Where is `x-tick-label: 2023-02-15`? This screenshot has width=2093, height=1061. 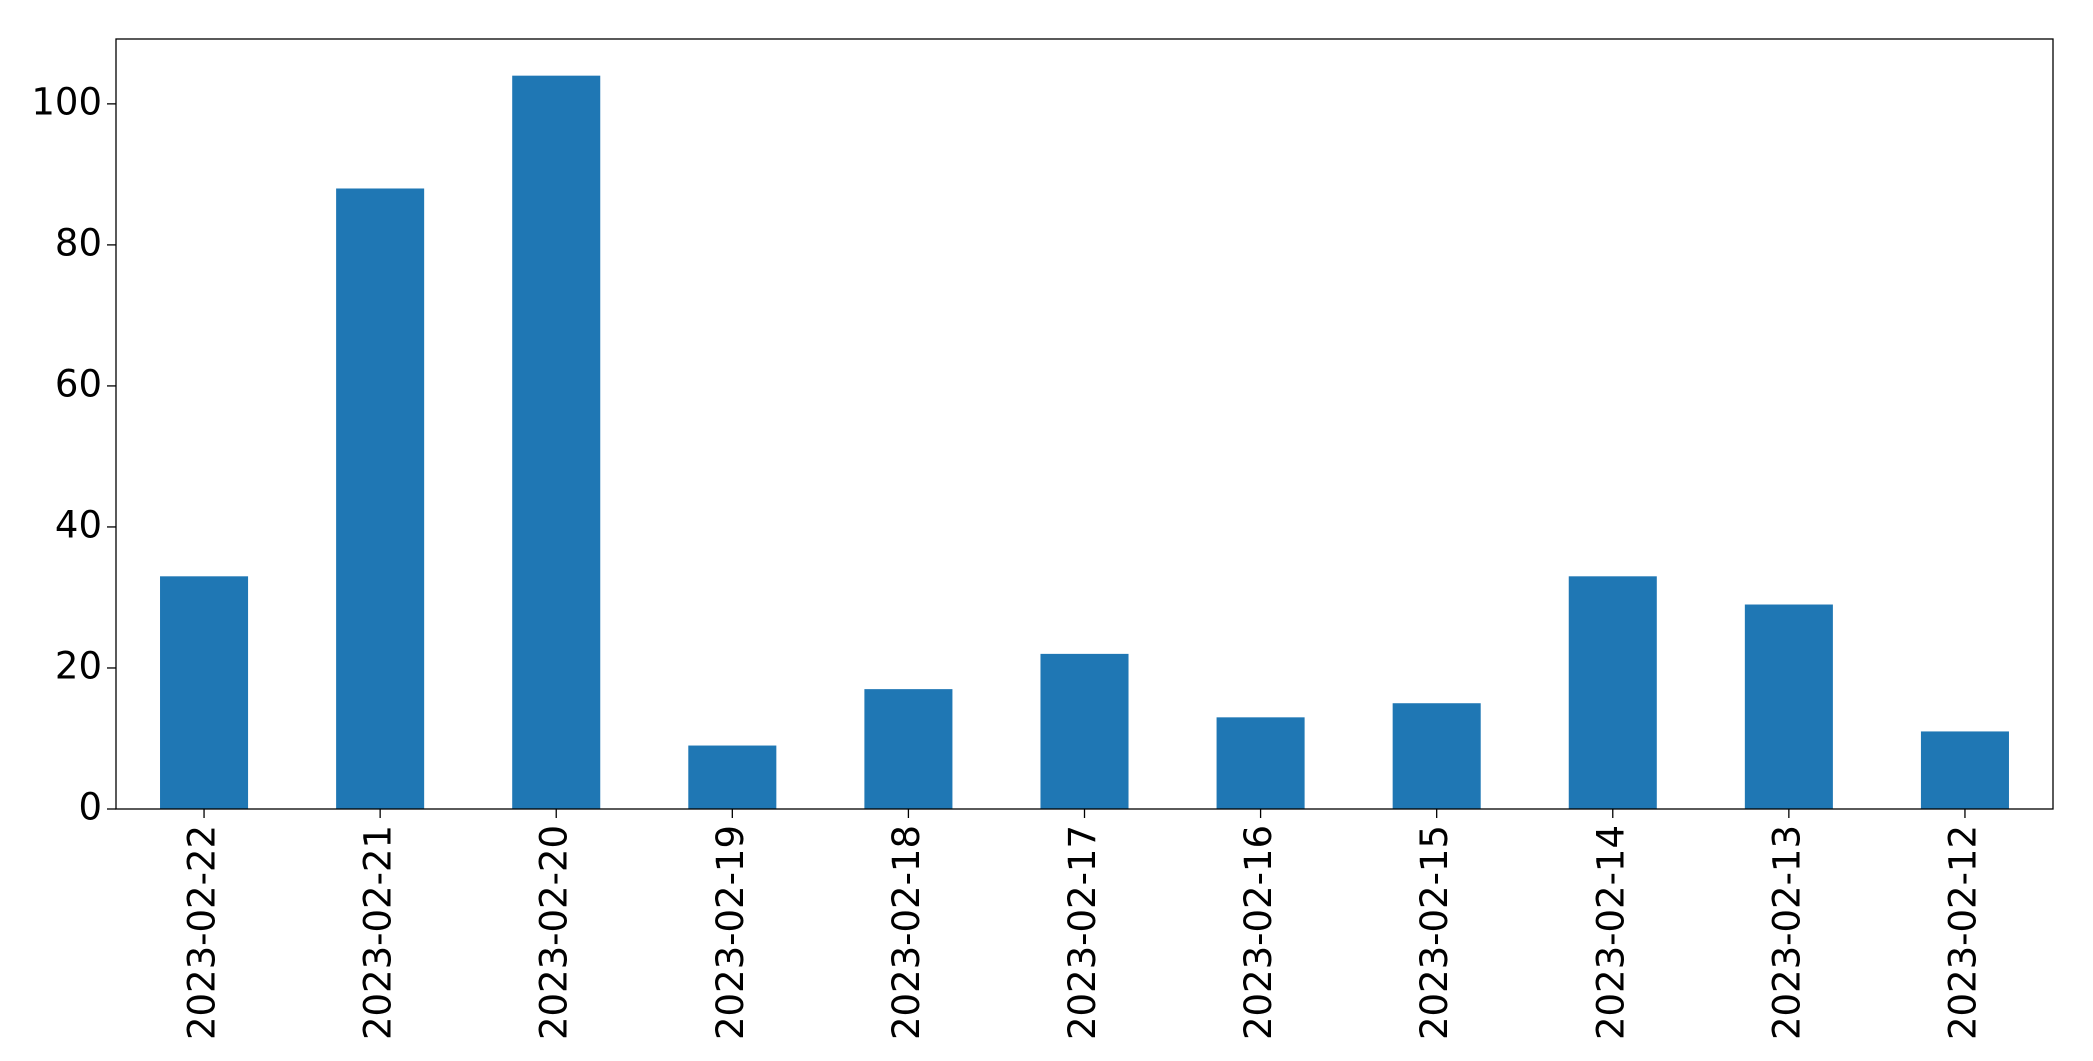 x-tick-label: 2023-02-15 is located at coordinates (1434, 932).